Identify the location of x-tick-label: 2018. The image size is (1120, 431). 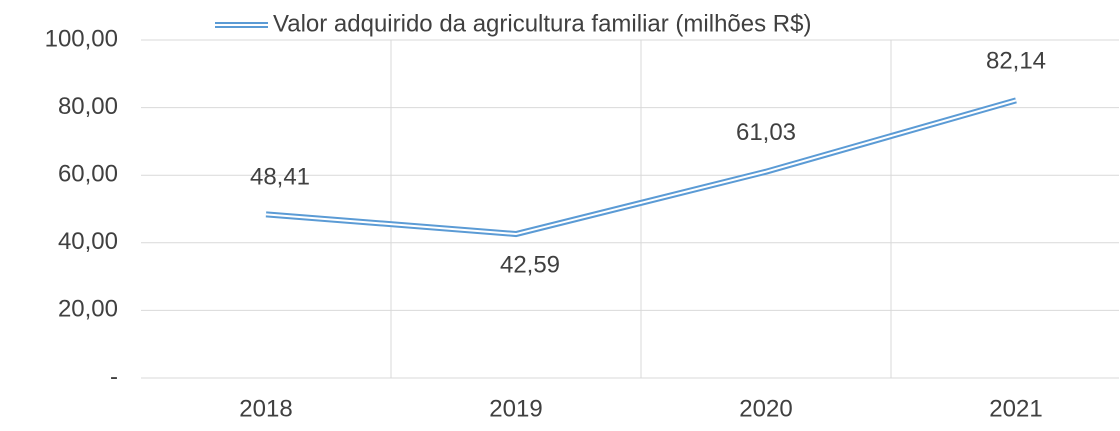
(265, 408).